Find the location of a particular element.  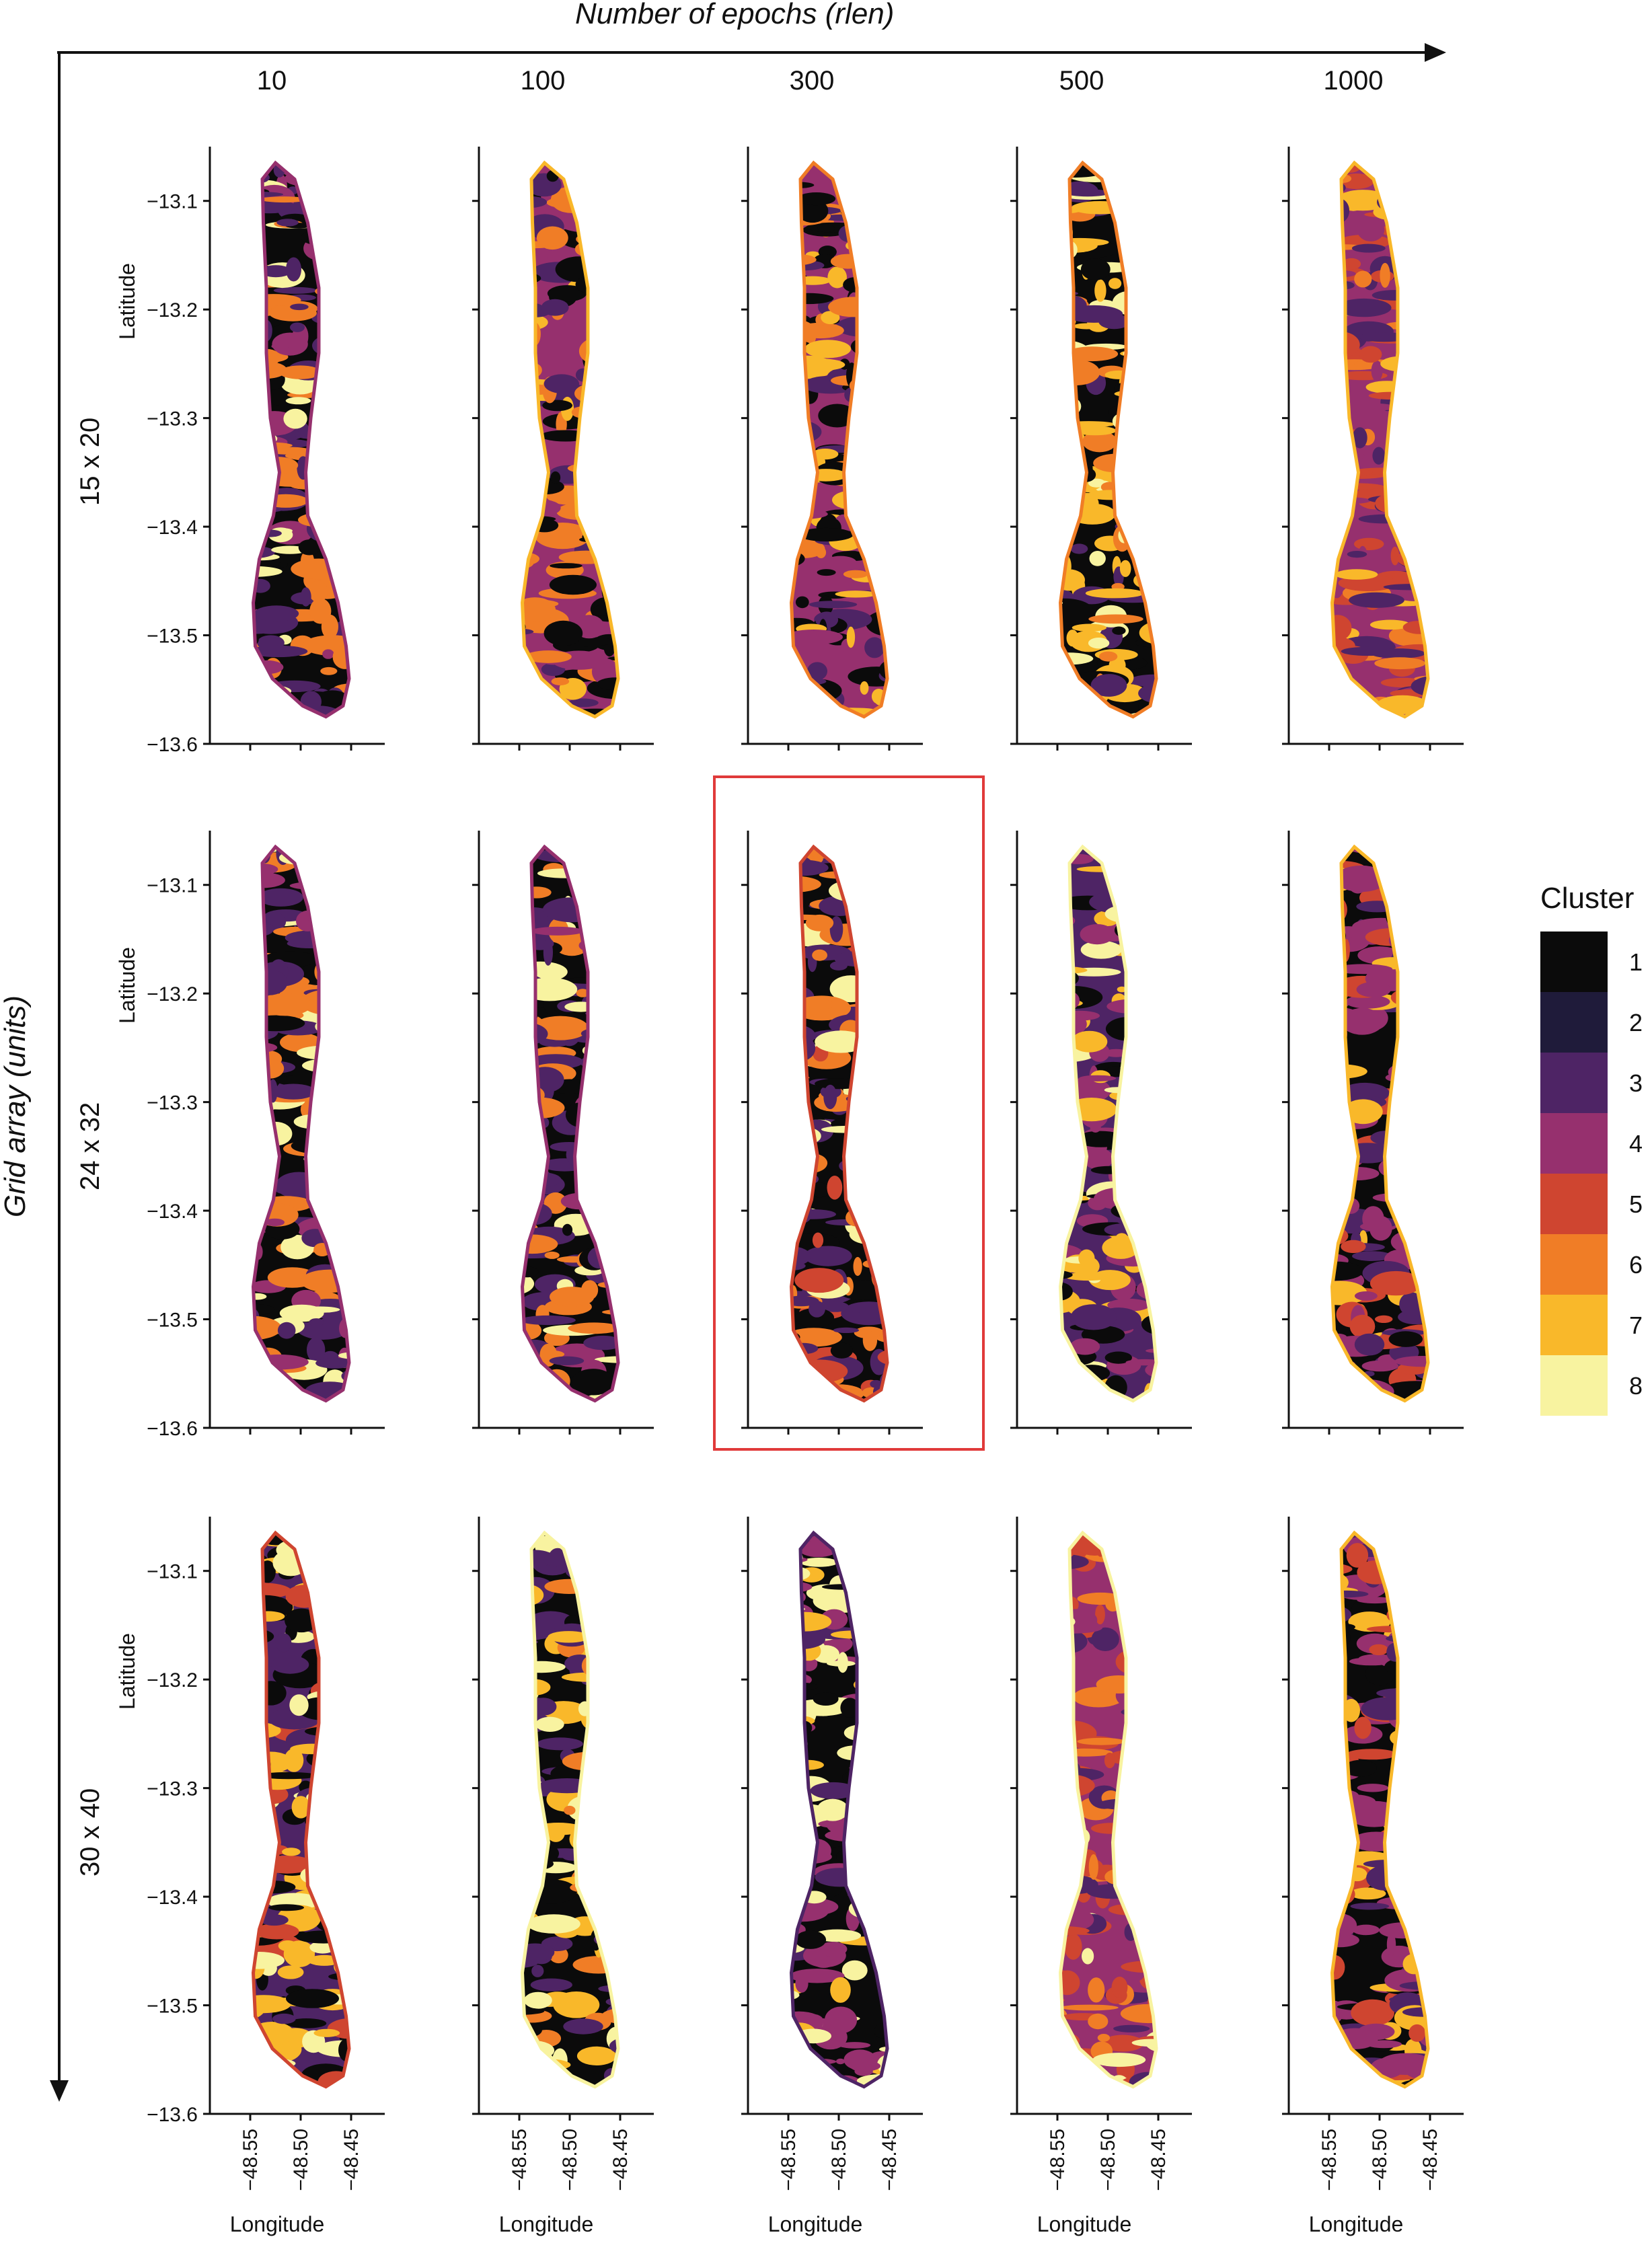

island-outline is located at coordinates (570, 439).